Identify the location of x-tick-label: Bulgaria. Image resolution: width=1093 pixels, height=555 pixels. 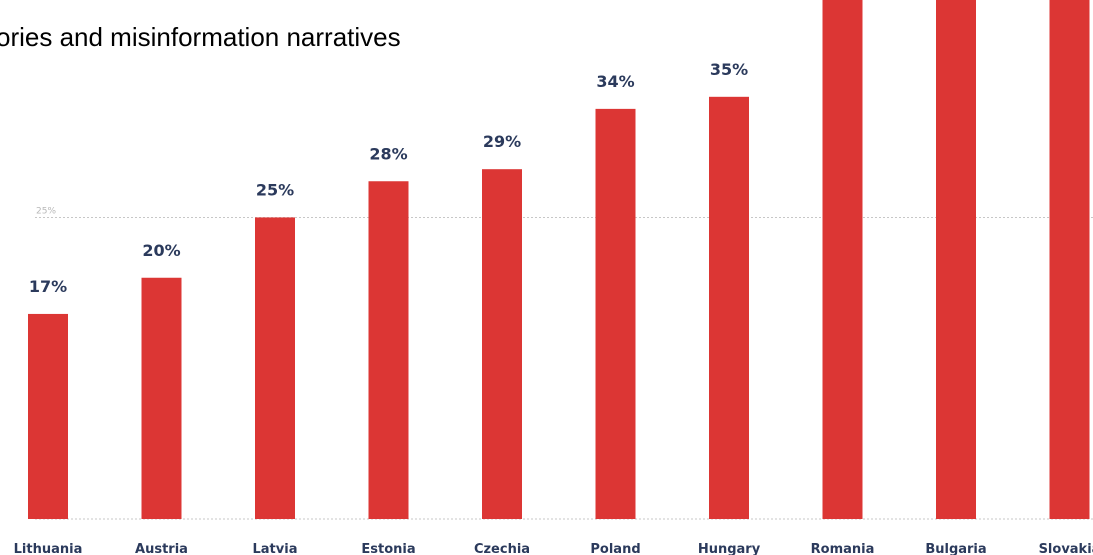
(955, 548).